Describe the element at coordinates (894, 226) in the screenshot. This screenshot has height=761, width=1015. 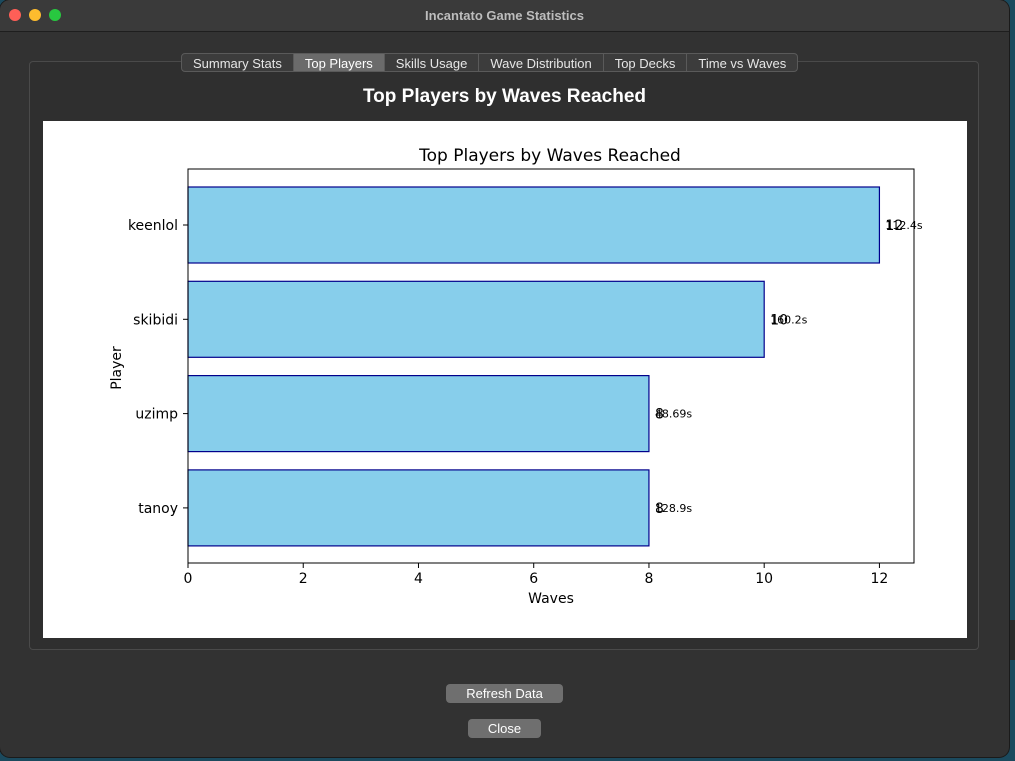
I see `bar-value-label: 12` at that location.